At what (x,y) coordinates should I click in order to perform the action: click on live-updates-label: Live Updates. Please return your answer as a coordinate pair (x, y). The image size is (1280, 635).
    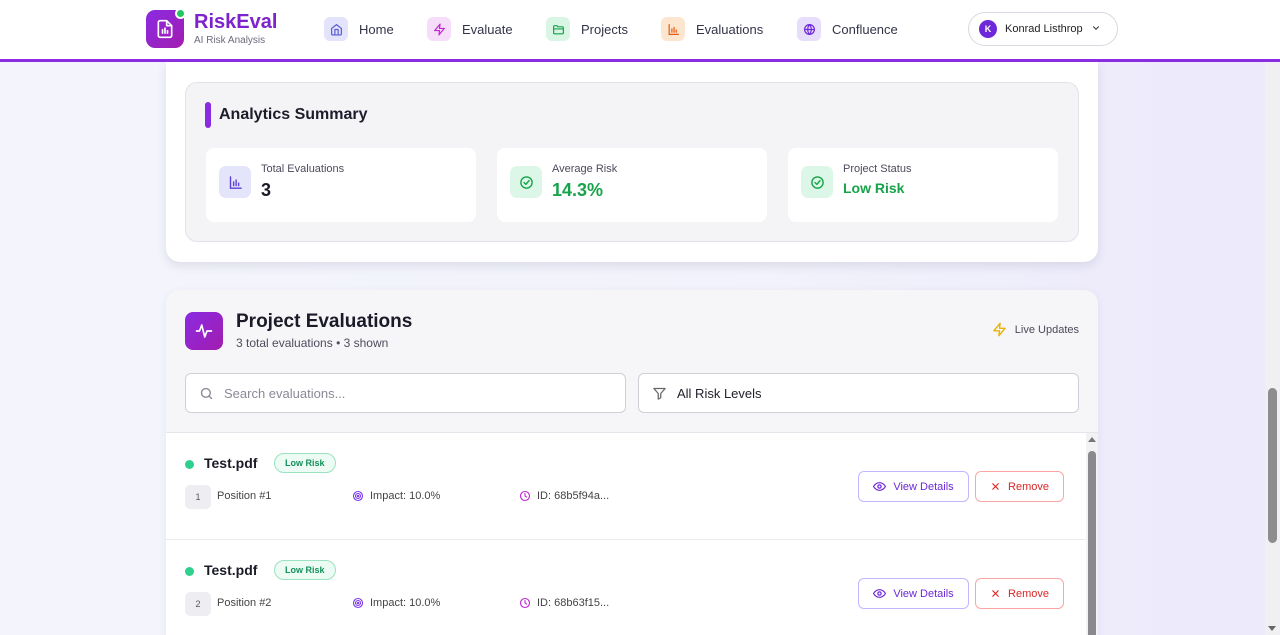
    Looking at the image, I should click on (1046, 329).